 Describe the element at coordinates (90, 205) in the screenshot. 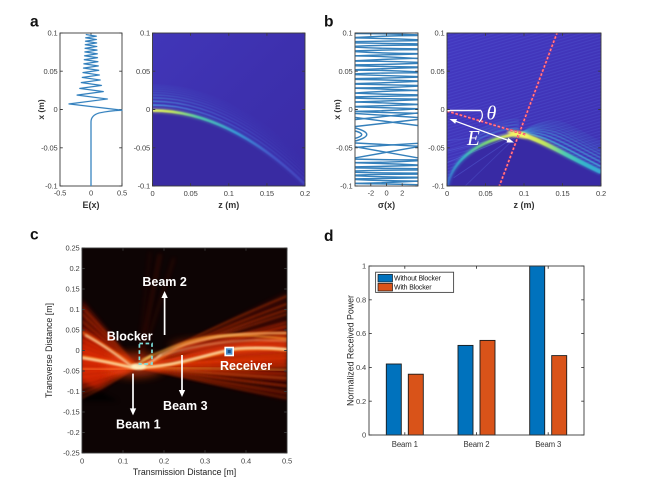

I see `svg-text: E(x)` at that location.